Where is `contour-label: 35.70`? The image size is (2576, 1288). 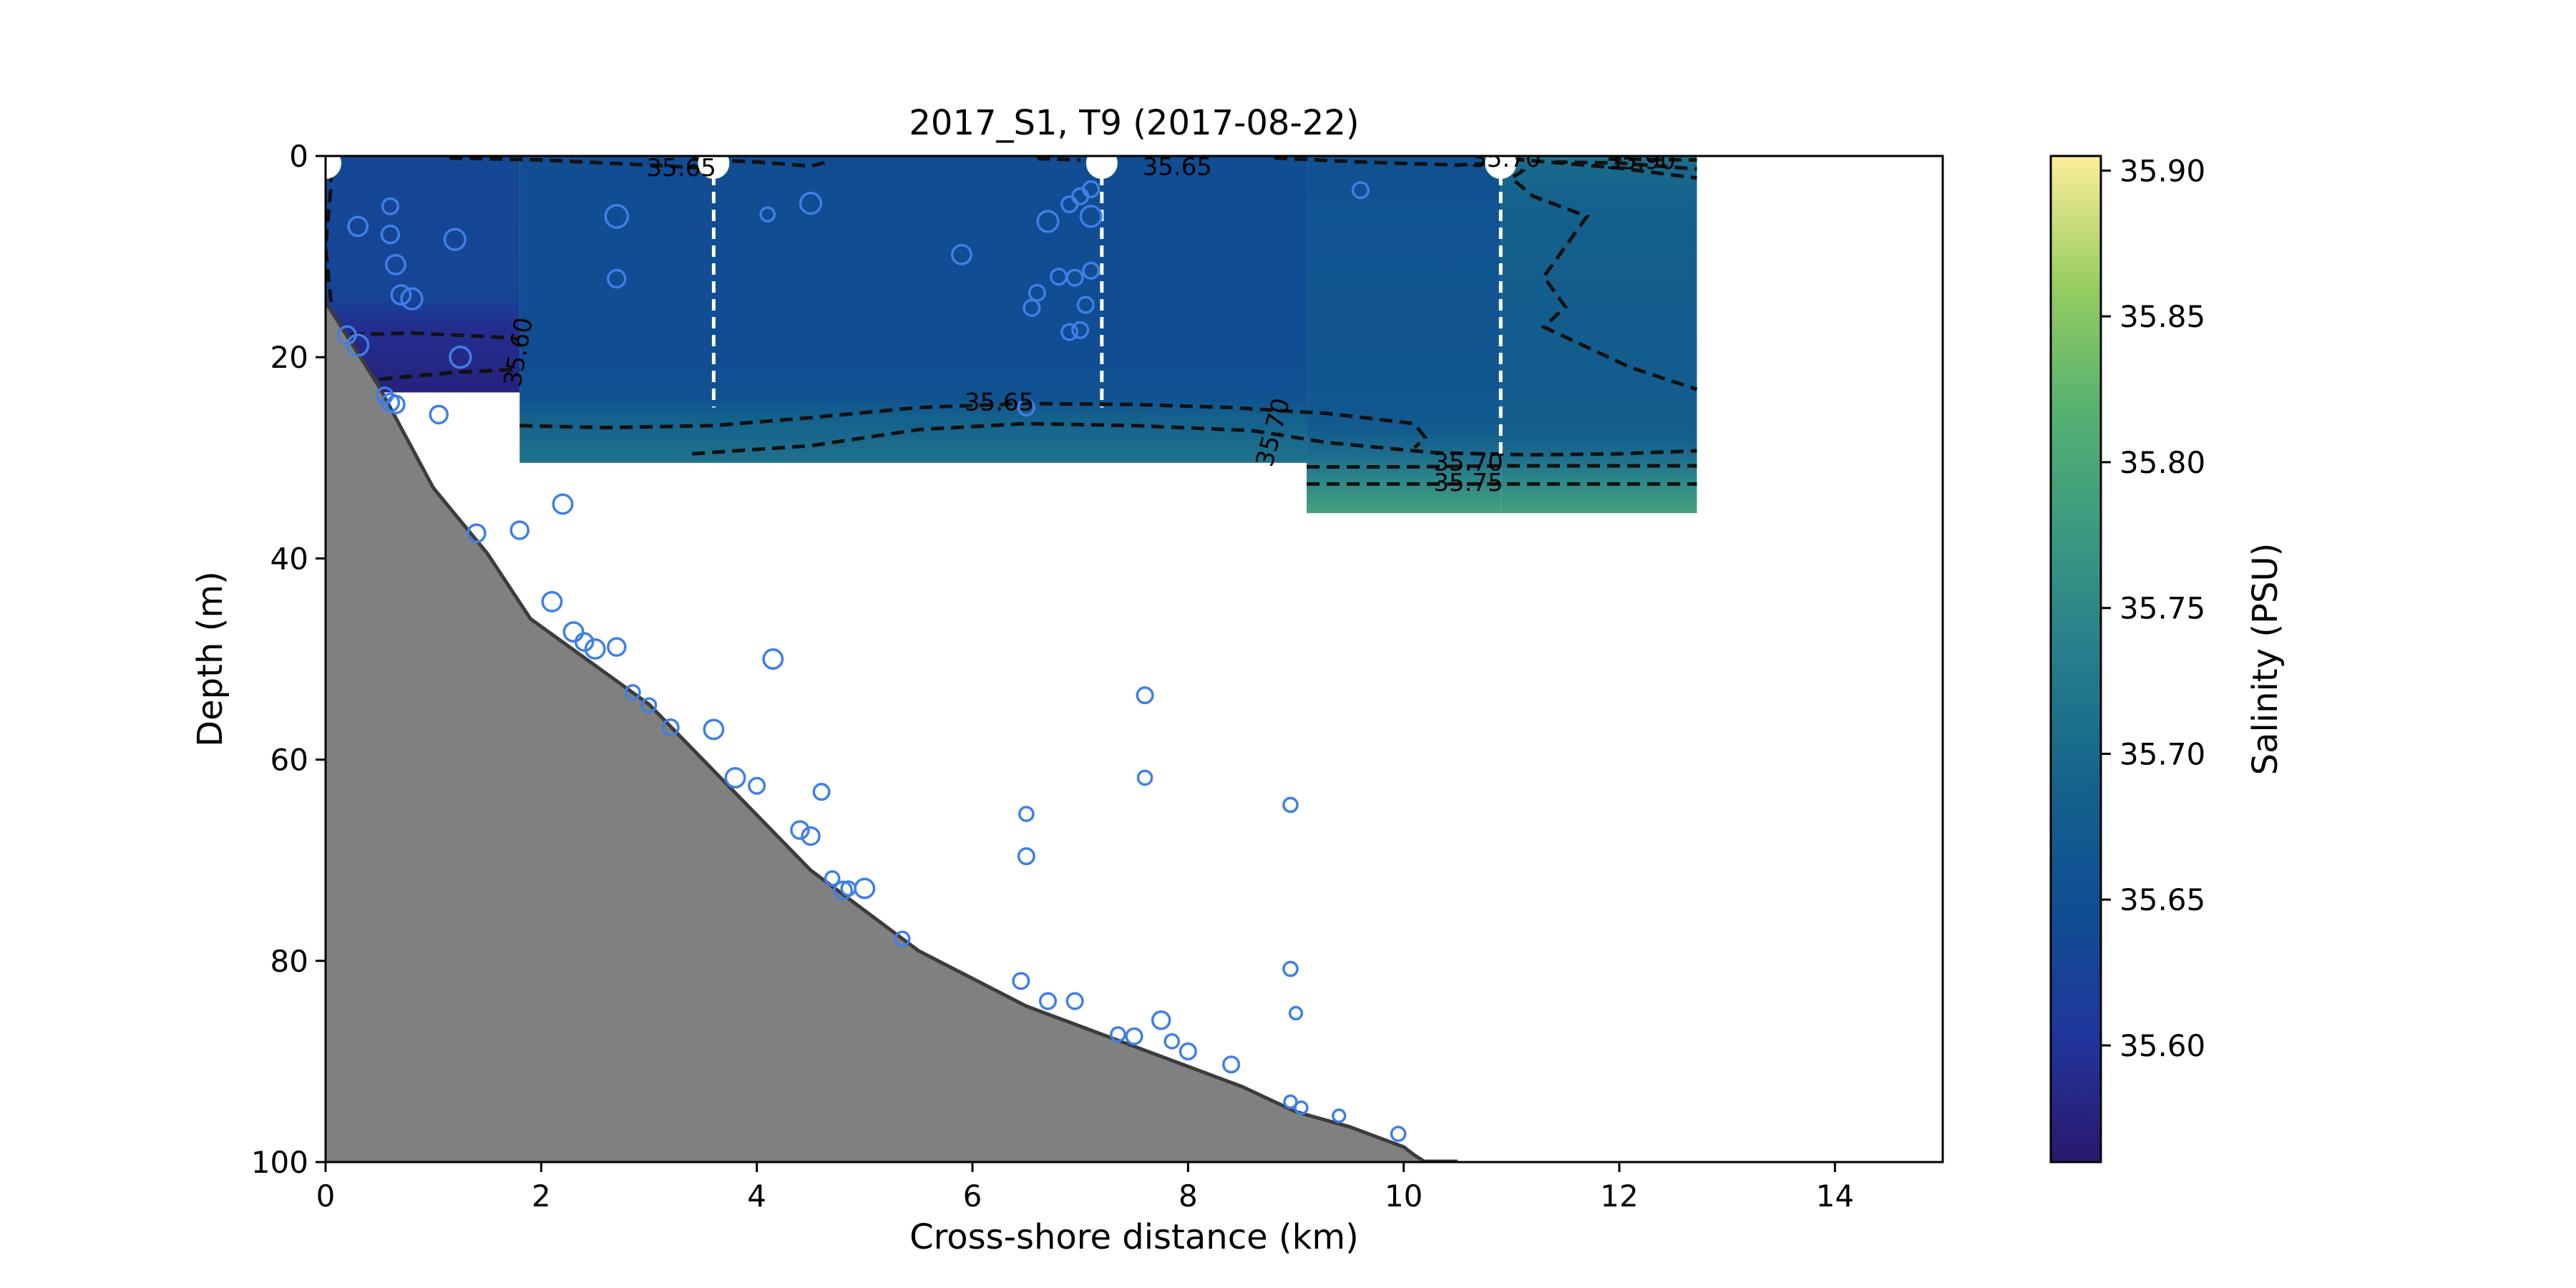 contour-label: 35.70 is located at coordinates (1506, 159).